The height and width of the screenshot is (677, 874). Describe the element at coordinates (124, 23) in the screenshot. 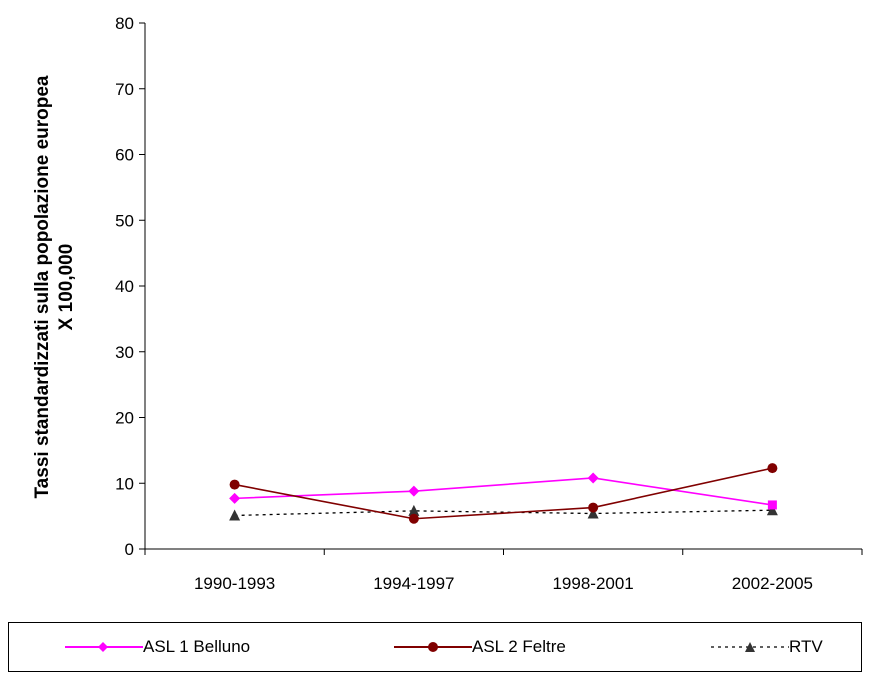

I see `y-tick-label: 80` at that location.